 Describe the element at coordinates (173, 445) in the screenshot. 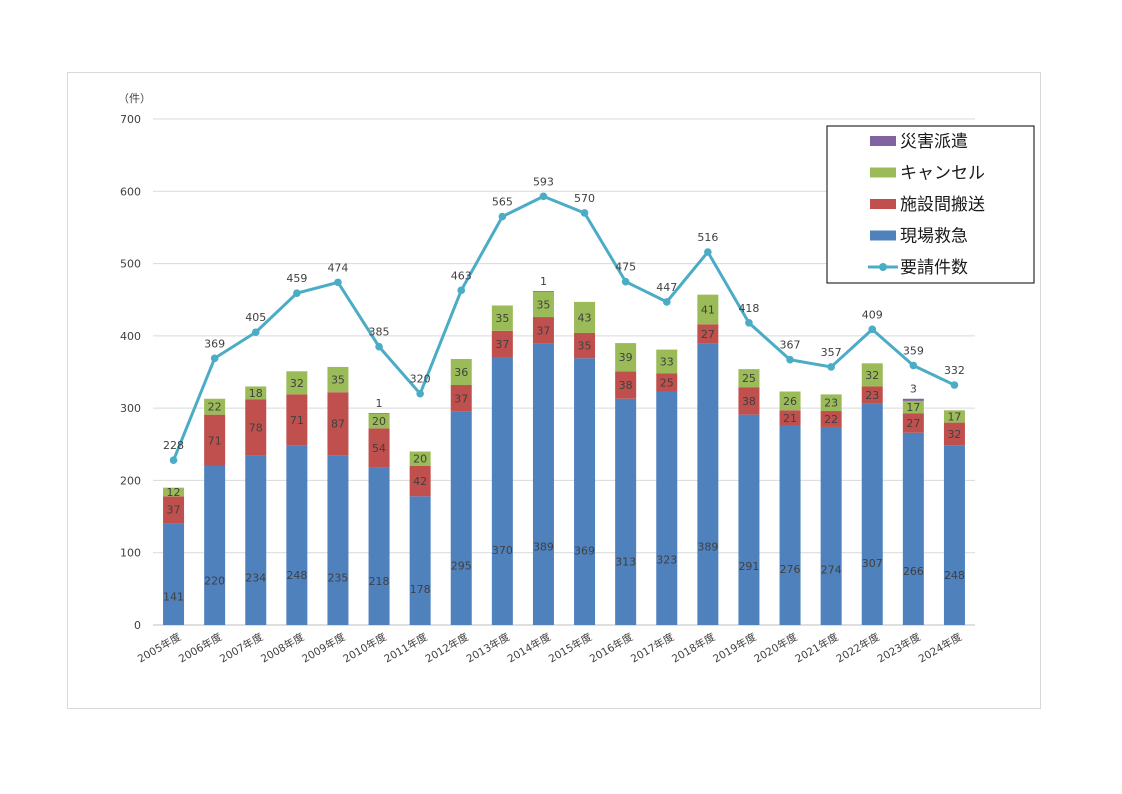

I see `line-data-label: 228` at that location.